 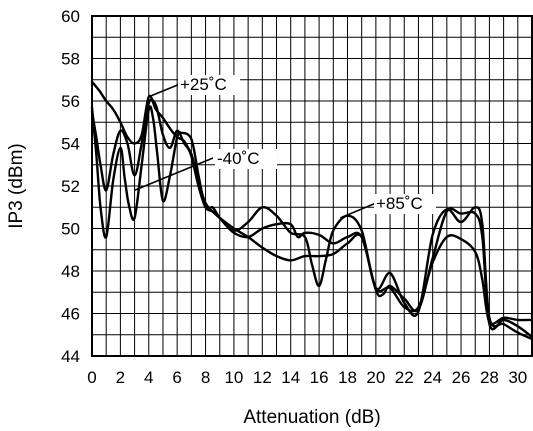 What do you see at coordinates (399, 203) in the screenshot?
I see `annotation-label: +85˚C` at bounding box center [399, 203].